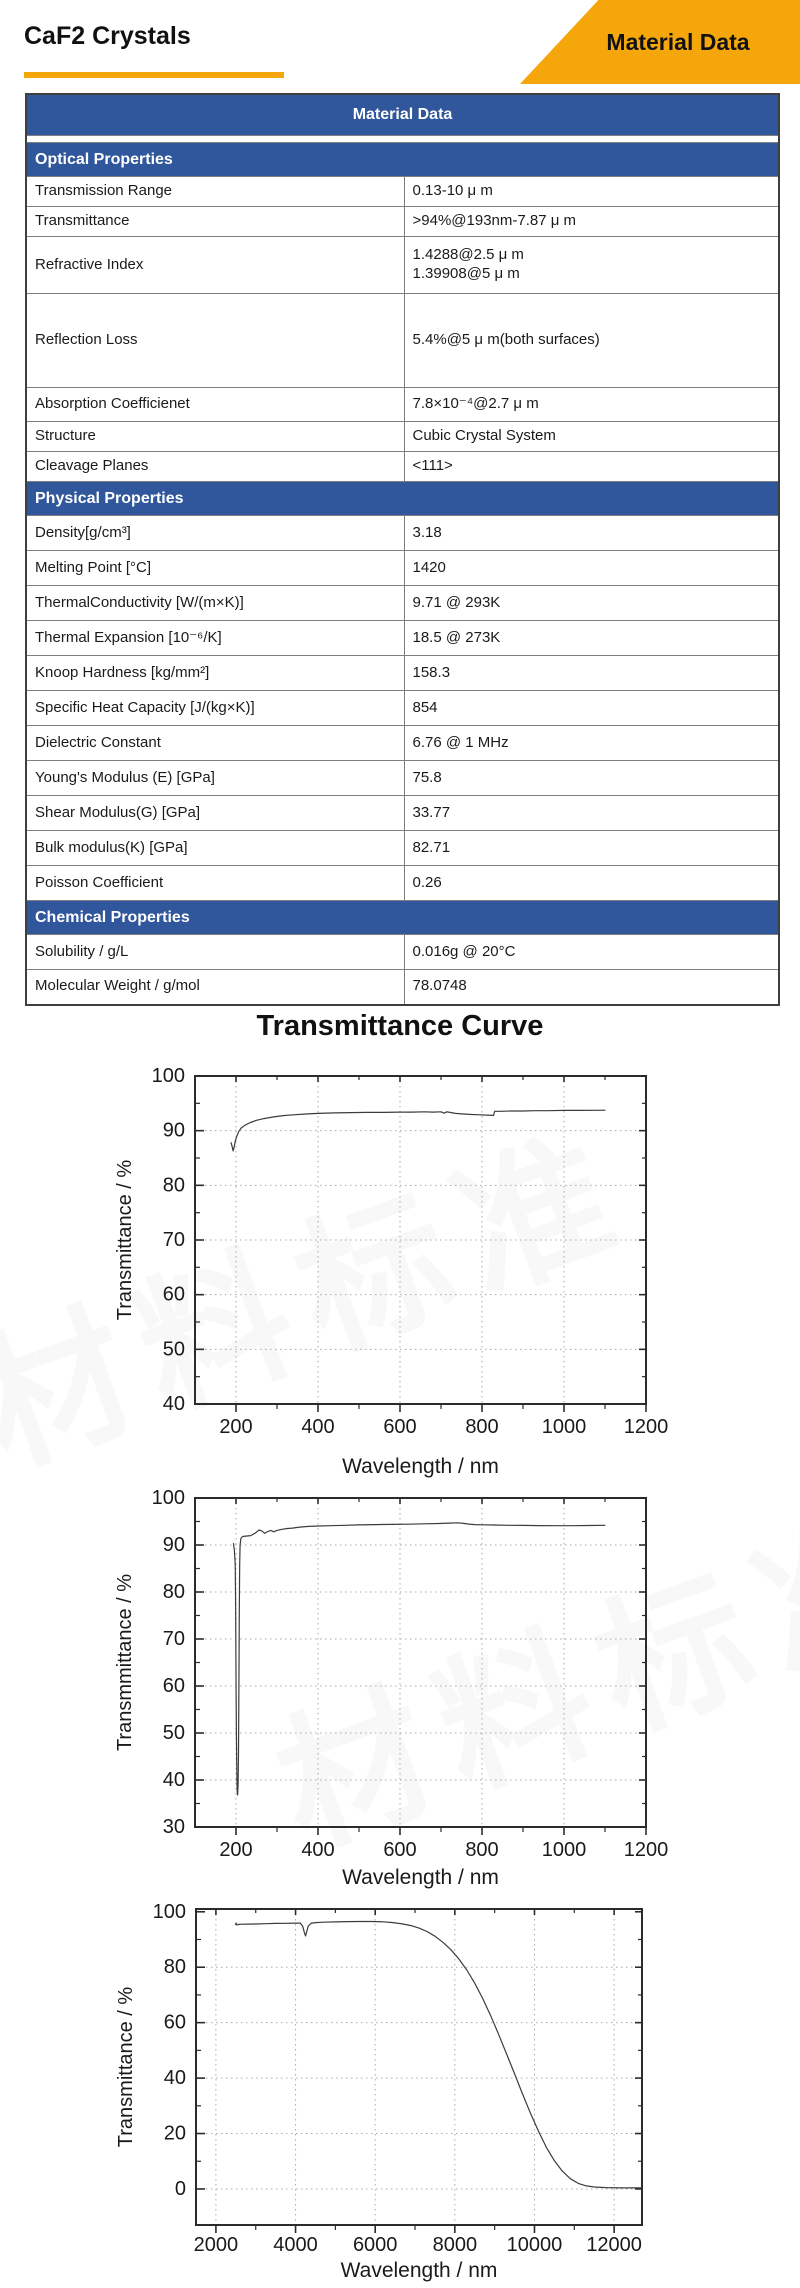 The width and height of the screenshot is (800, 2288). Describe the element at coordinates (215, 743) in the screenshot. I see `property-label: Dielectric Constant` at that location.